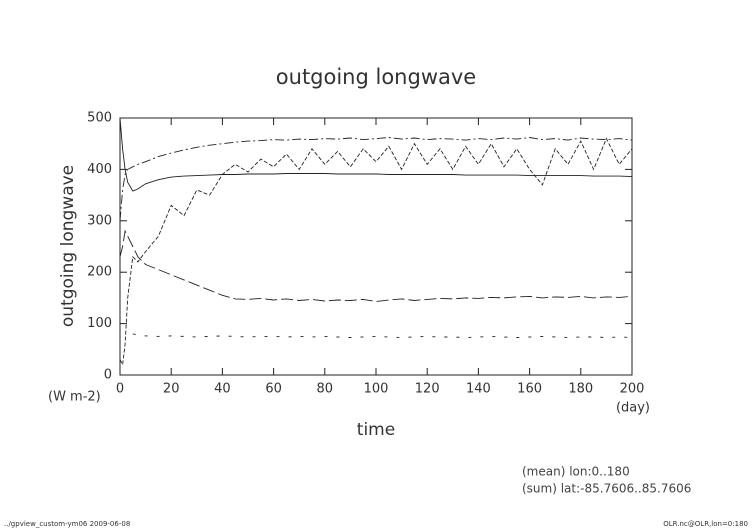  What do you see at coordinates (576, 472) in the screenshot?
I see `note: (mean) lon:0..180` at bounding box center [576, 472].